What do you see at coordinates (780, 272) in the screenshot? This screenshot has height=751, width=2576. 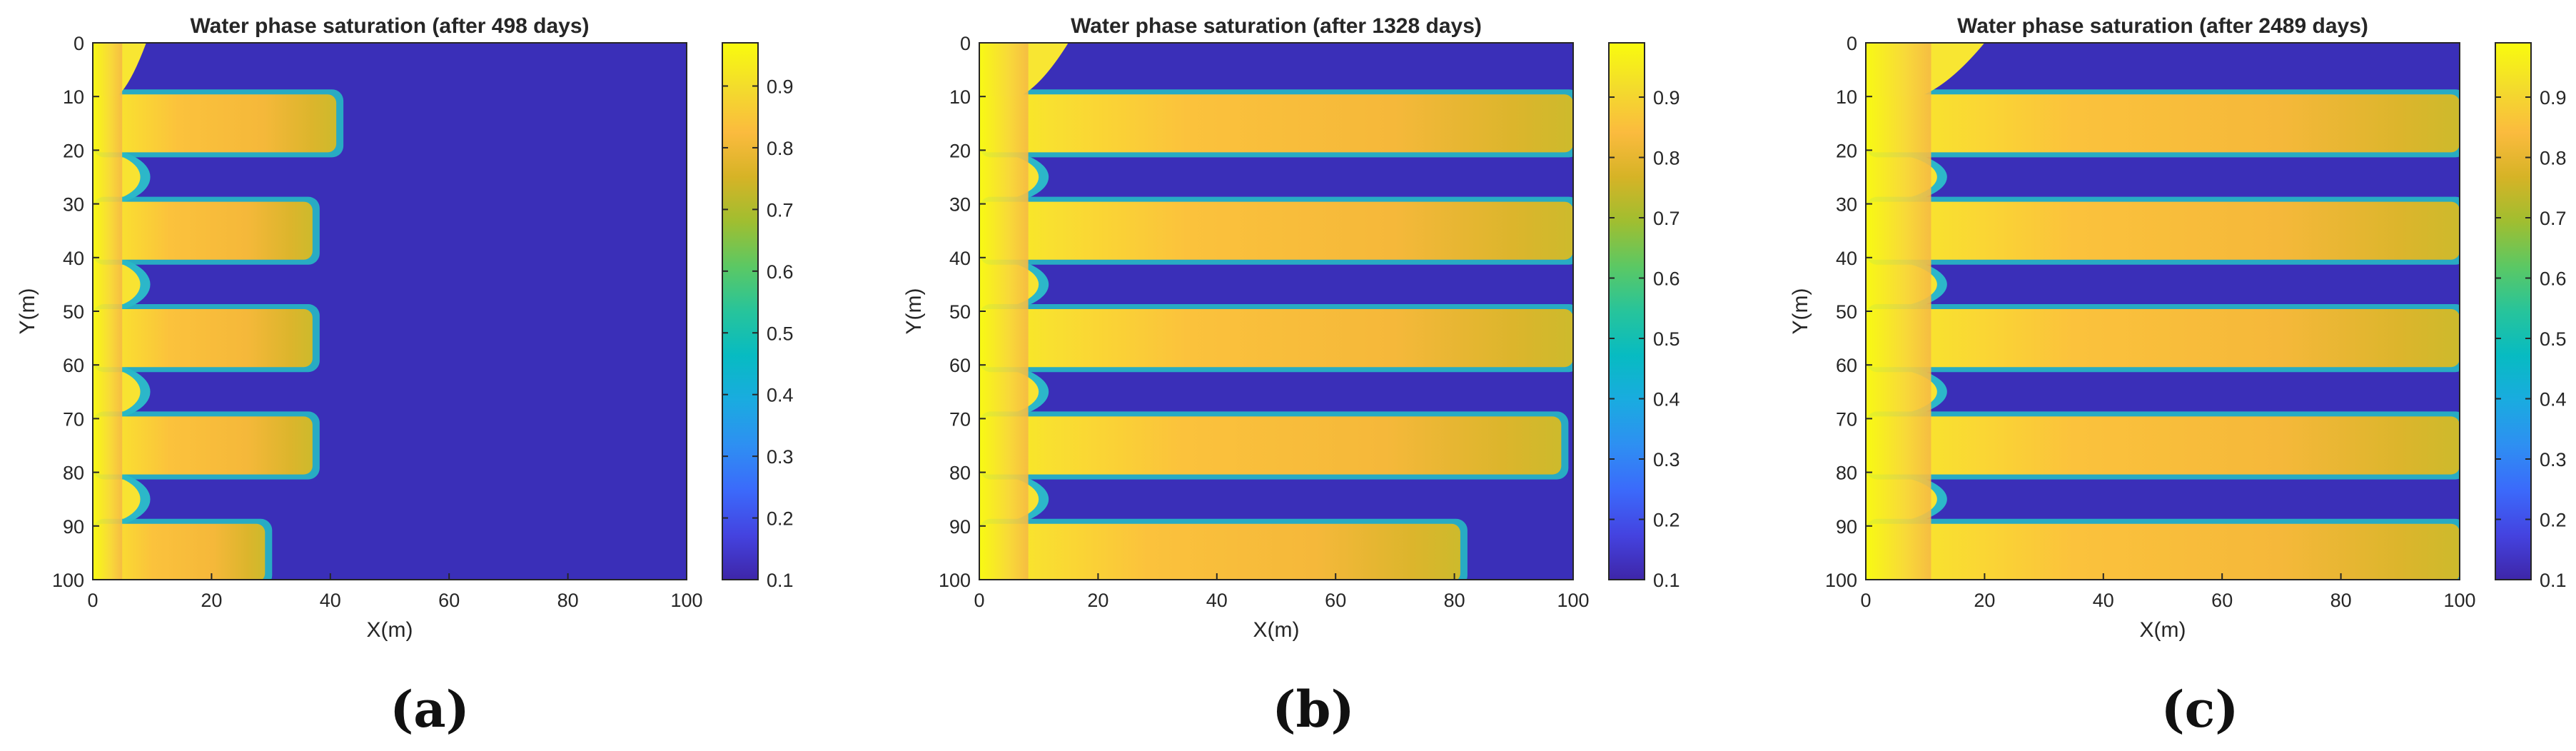 I see `colorbar-tick-label: 0.6` at bounding box center [780, 272].